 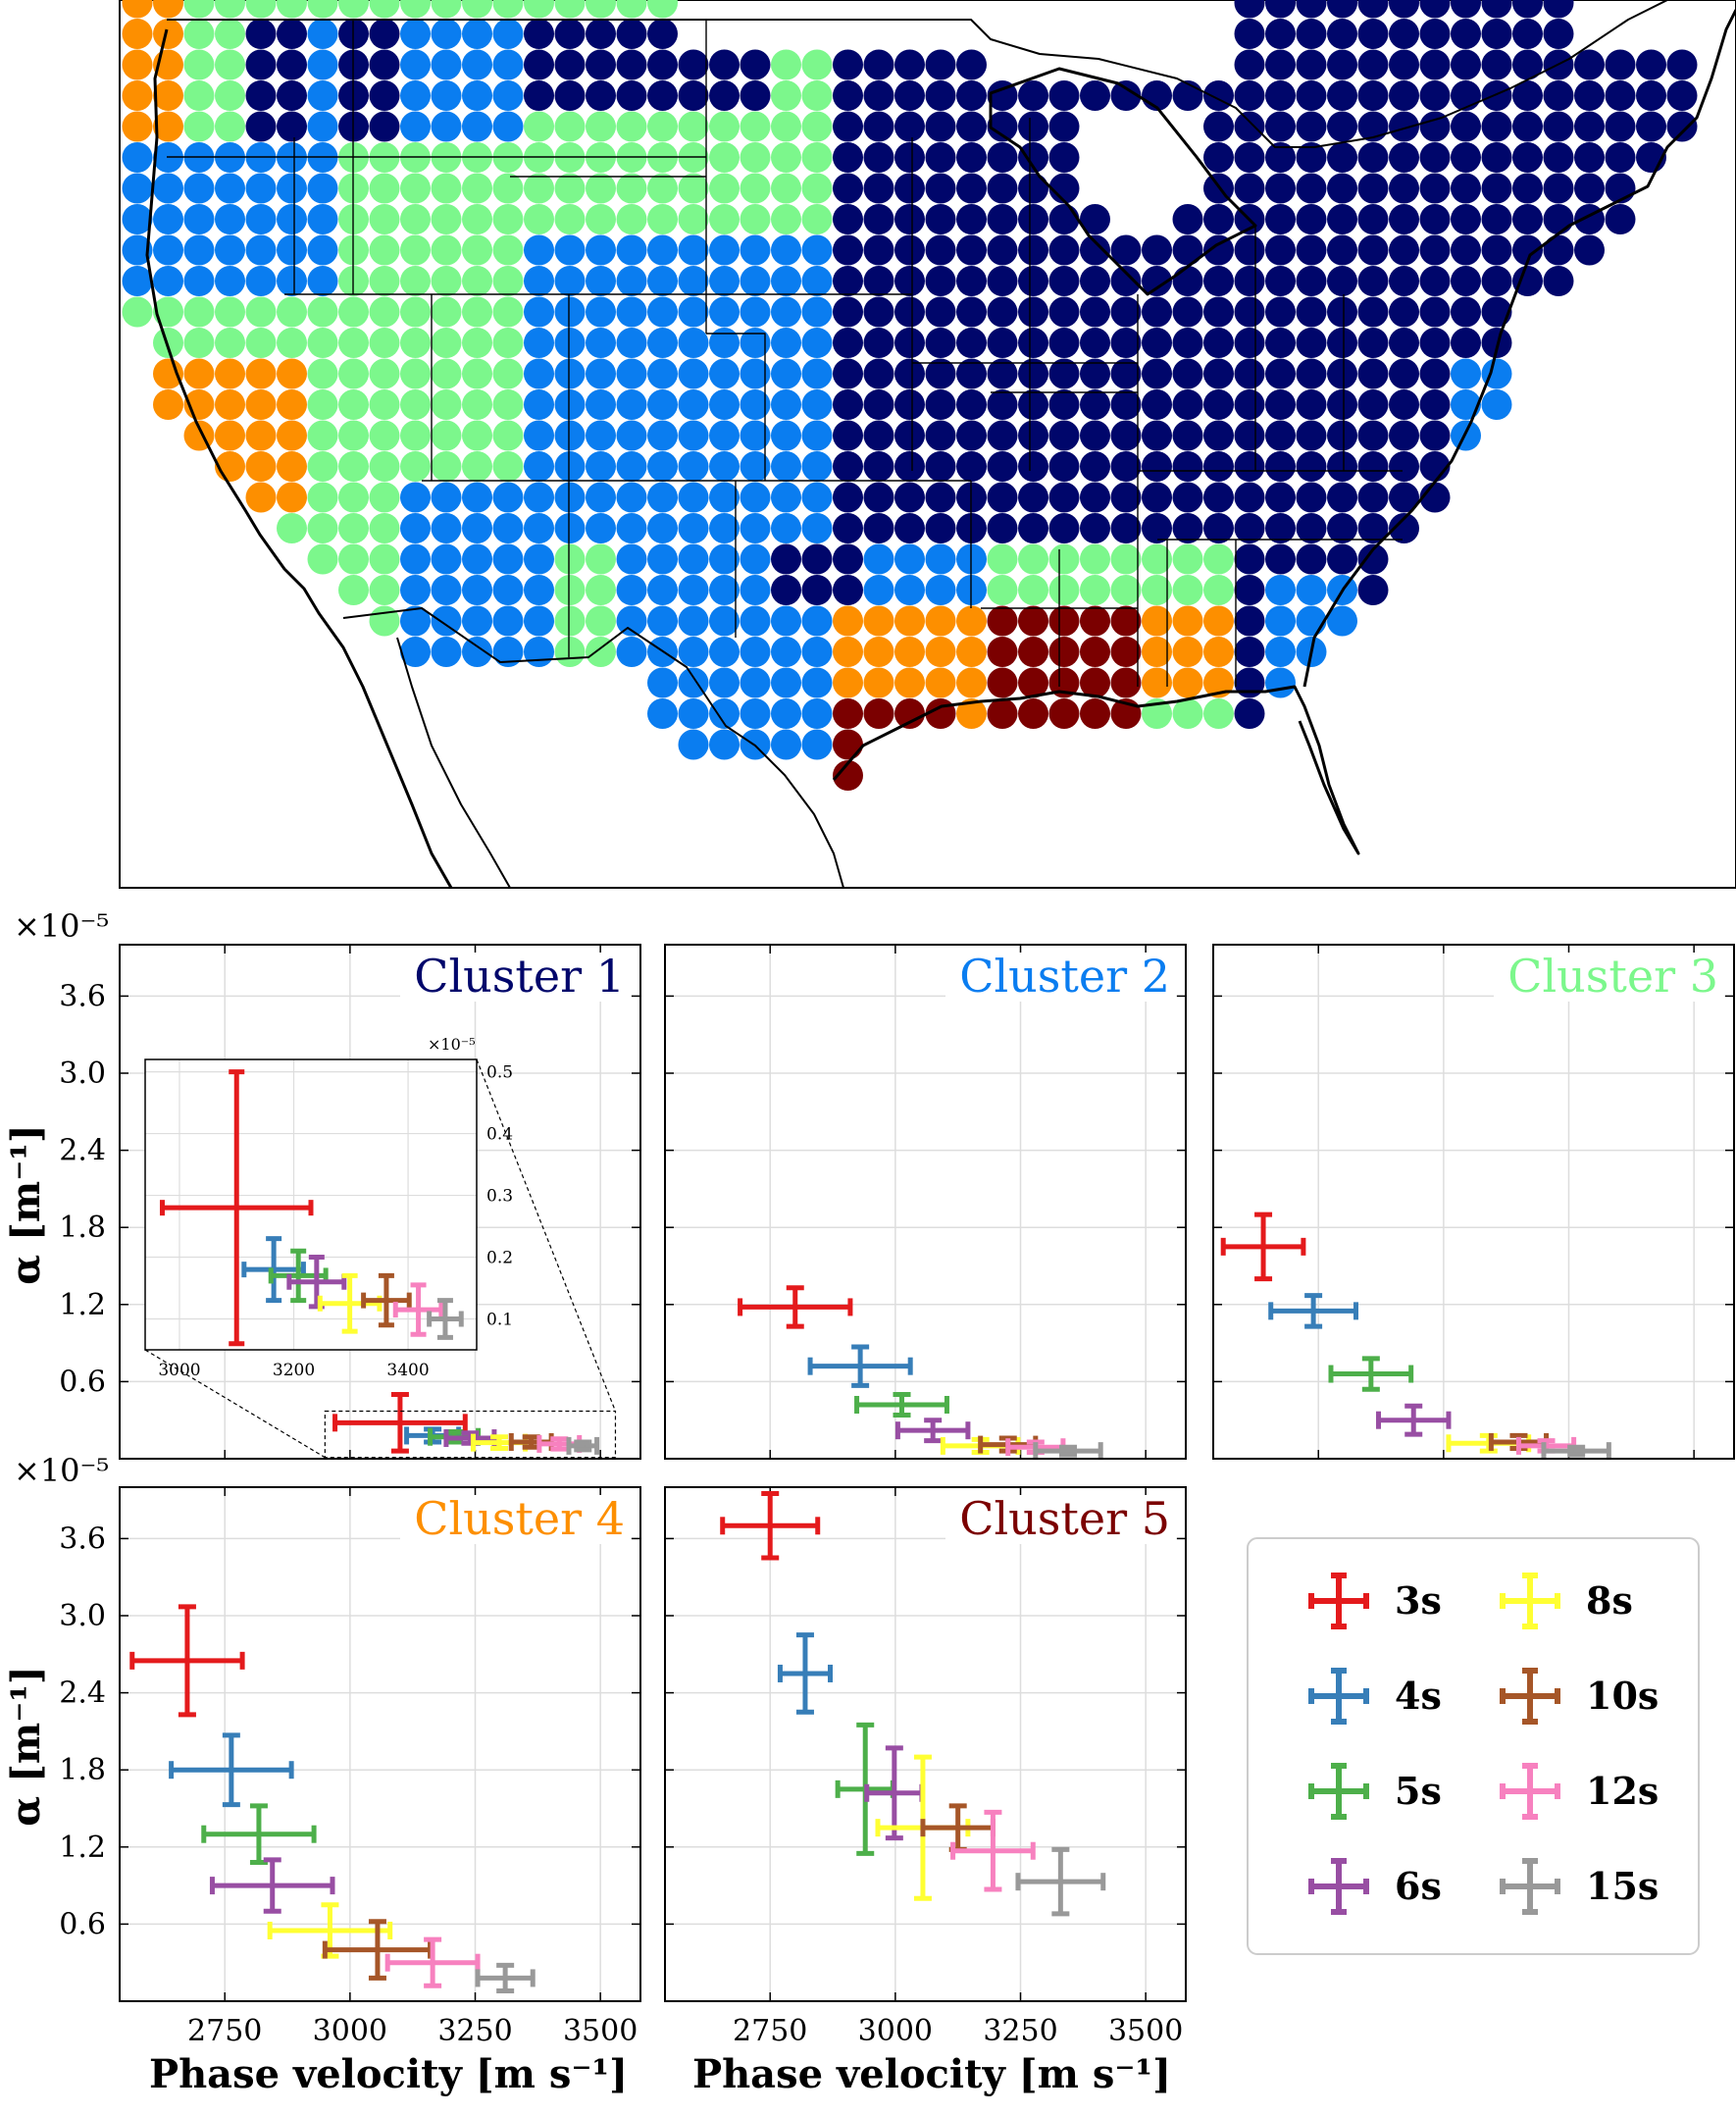 I want to click on errorbar-15s, so click(x=1068, y=1451).